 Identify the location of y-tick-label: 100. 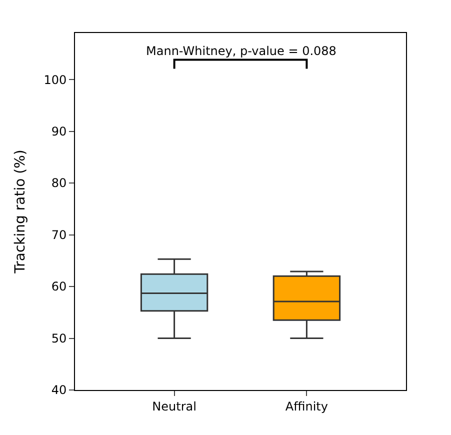
(55, 79).